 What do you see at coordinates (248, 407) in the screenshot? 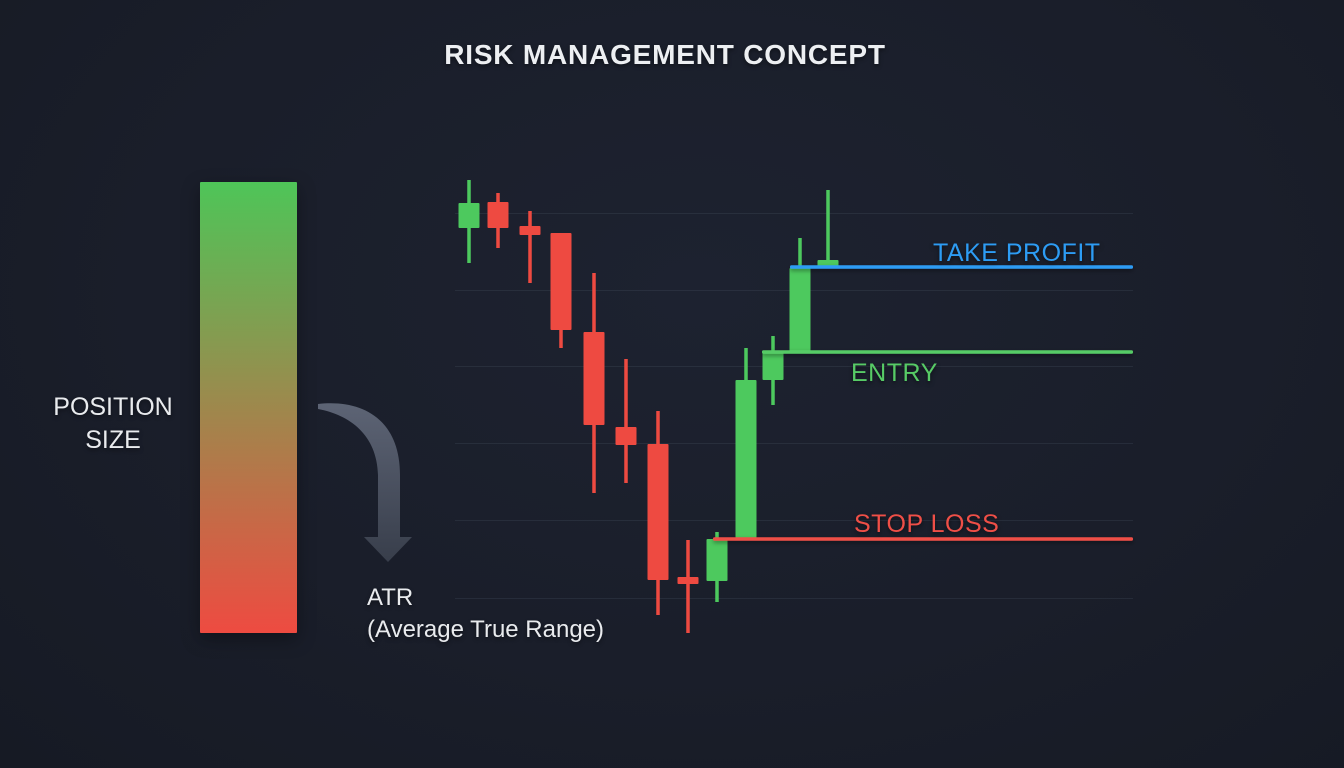
I see `position-size-gradient-bar` at bounding box center [248, 407].